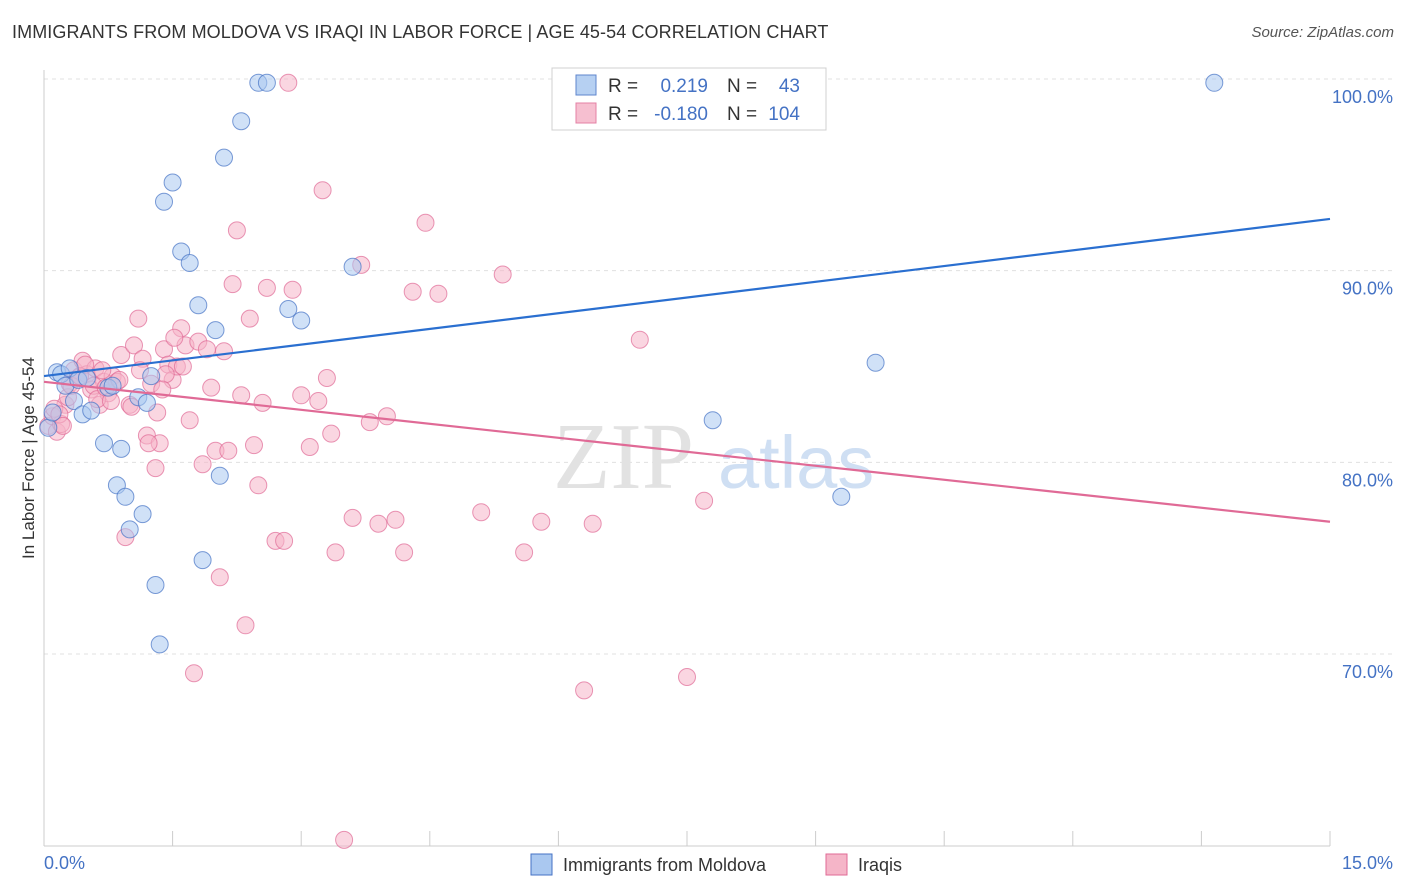  Describe the element at coordinates (836, 864) in the screenshot. I see `bottom-legend-swatch-iraqis` at that location.